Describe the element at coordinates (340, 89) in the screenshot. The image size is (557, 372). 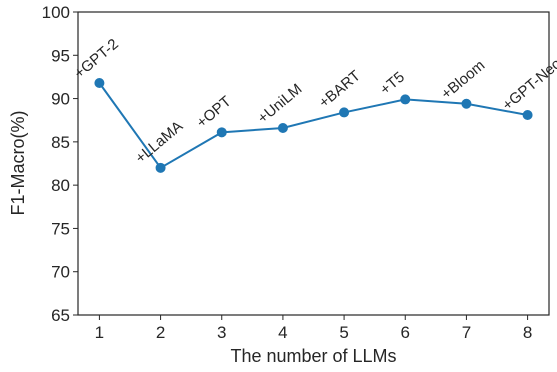
I see `point-label: +BART` at that location.